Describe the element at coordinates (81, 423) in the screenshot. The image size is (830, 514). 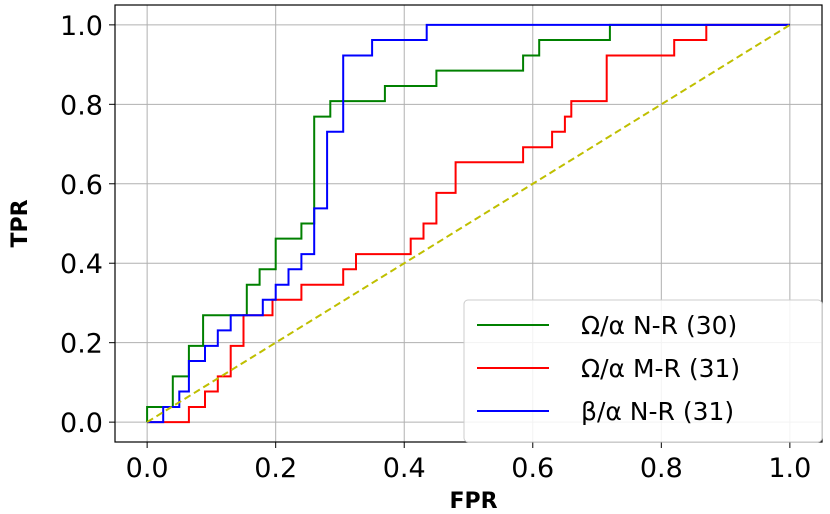
I see `y-tick-label: 0.0` at that location.